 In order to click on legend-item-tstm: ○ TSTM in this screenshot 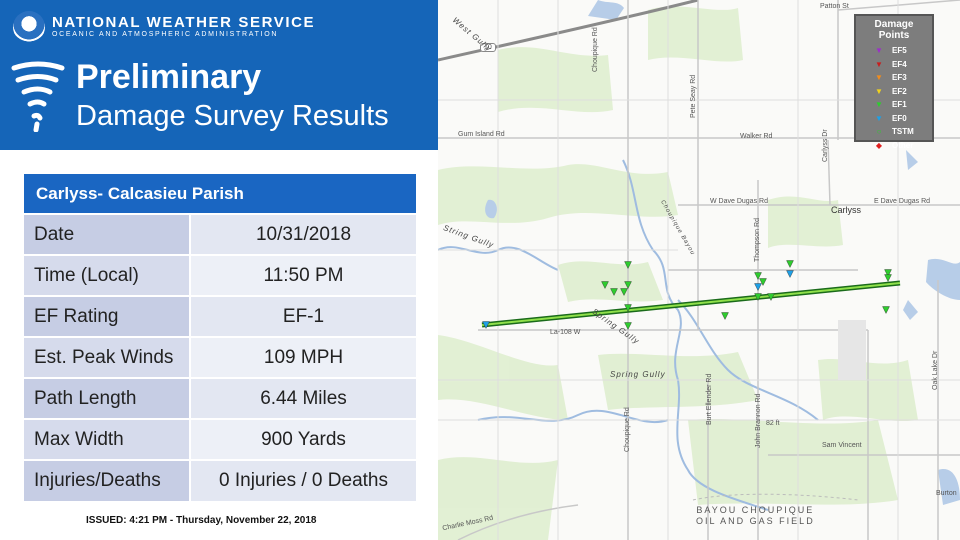, I will do `click(894, 132)`.